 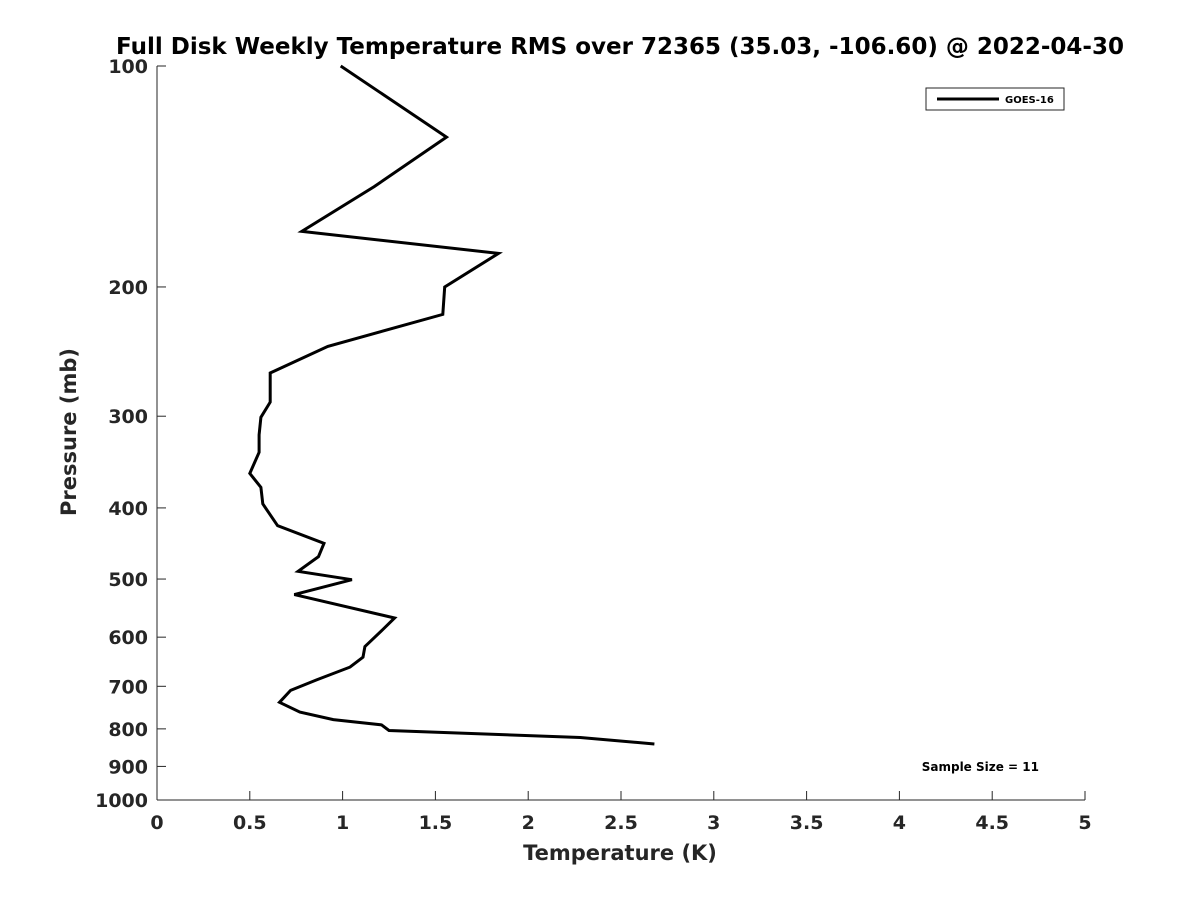 What do you see at coordinates (121, 801) in the screenshot?
I see `y-tick-label: 1000` at bounding box center [121, 801].